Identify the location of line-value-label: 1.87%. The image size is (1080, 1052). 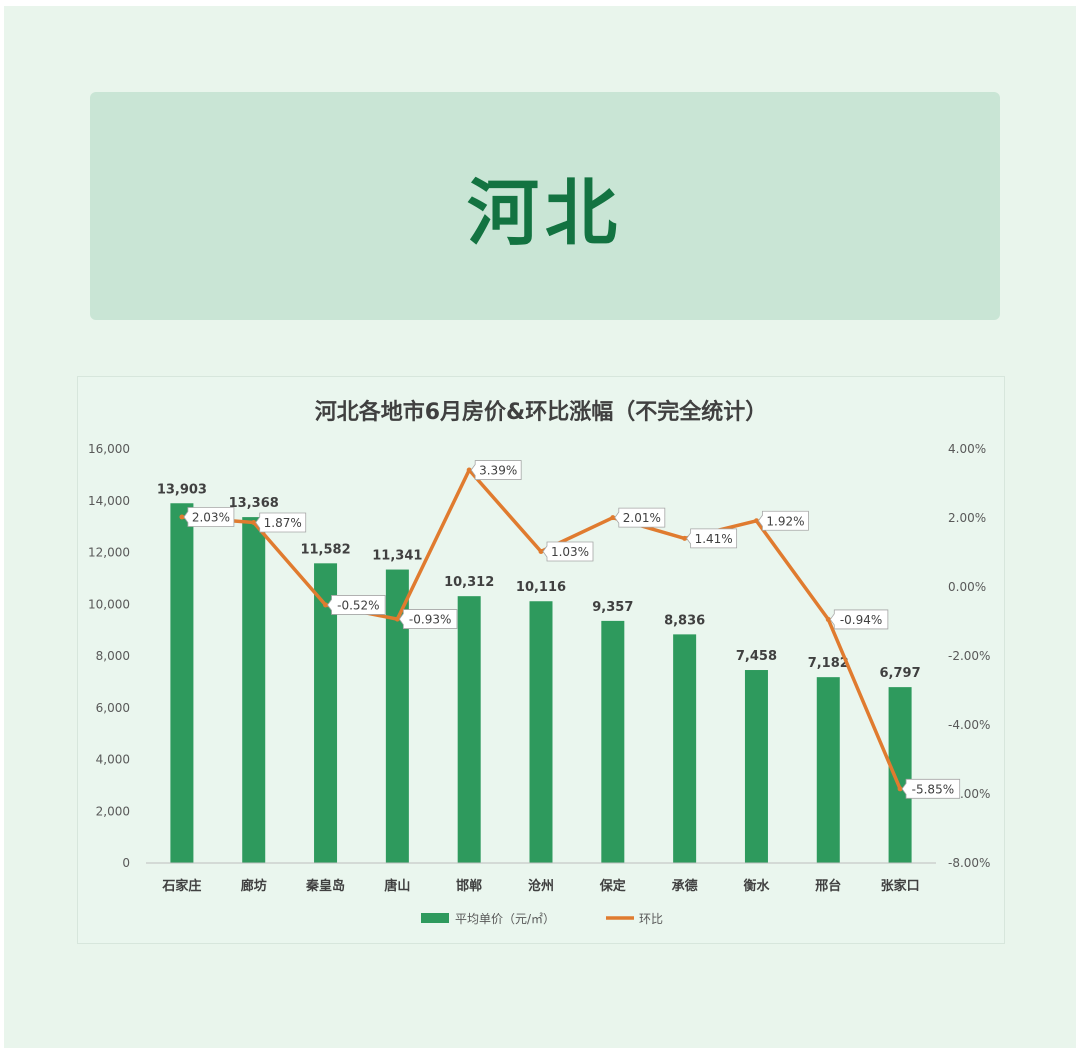
(283, 523).